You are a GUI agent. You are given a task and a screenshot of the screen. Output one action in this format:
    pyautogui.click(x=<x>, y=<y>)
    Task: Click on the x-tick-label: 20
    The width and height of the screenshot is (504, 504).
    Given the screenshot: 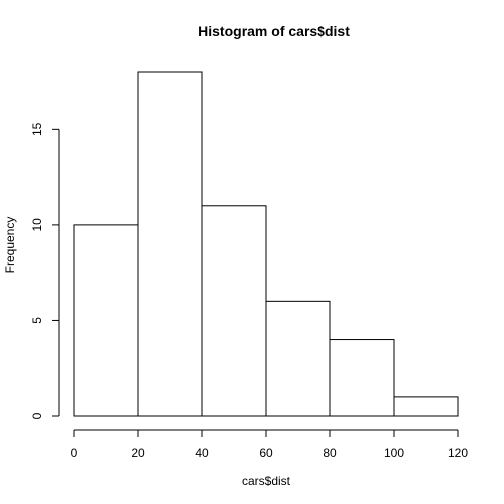 What is the action you would take?
    pyautogui.click(x=138, y=453)
    